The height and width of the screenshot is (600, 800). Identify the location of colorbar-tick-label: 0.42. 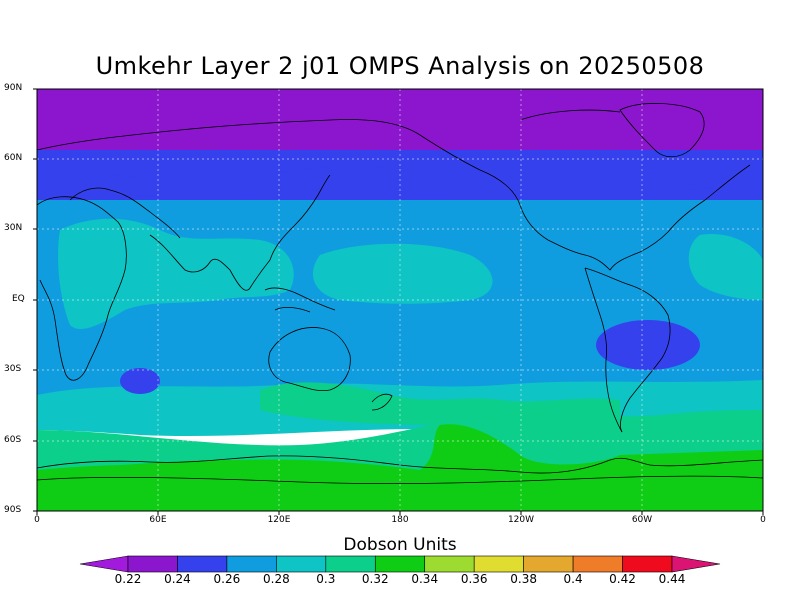
(622, 579).